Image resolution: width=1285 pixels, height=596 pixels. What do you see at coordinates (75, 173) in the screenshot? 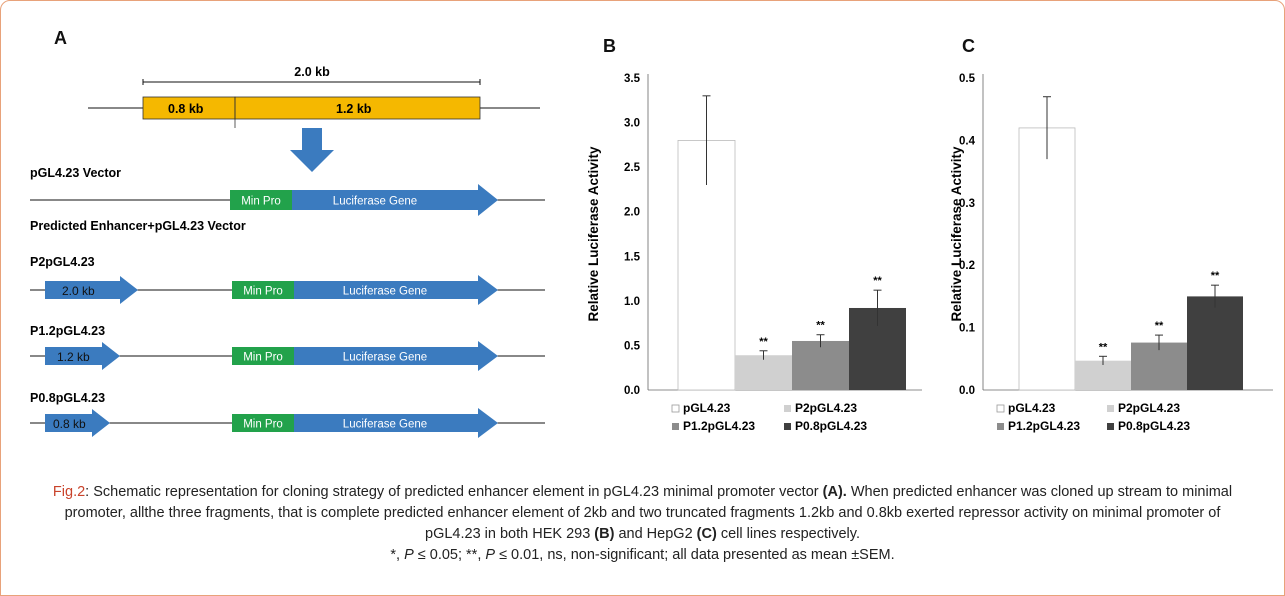
I see `vector-title: pGL4.23 Vector` at bounding box center [75, 173].